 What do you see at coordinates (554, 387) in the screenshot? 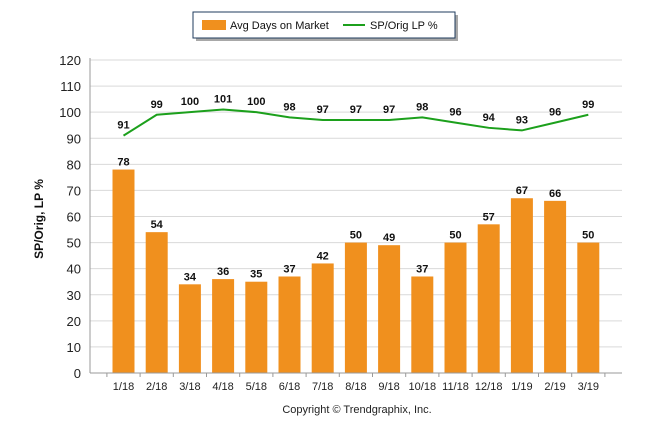
I see `x-tick-label: 2/19` at bounding box center [554, 387].